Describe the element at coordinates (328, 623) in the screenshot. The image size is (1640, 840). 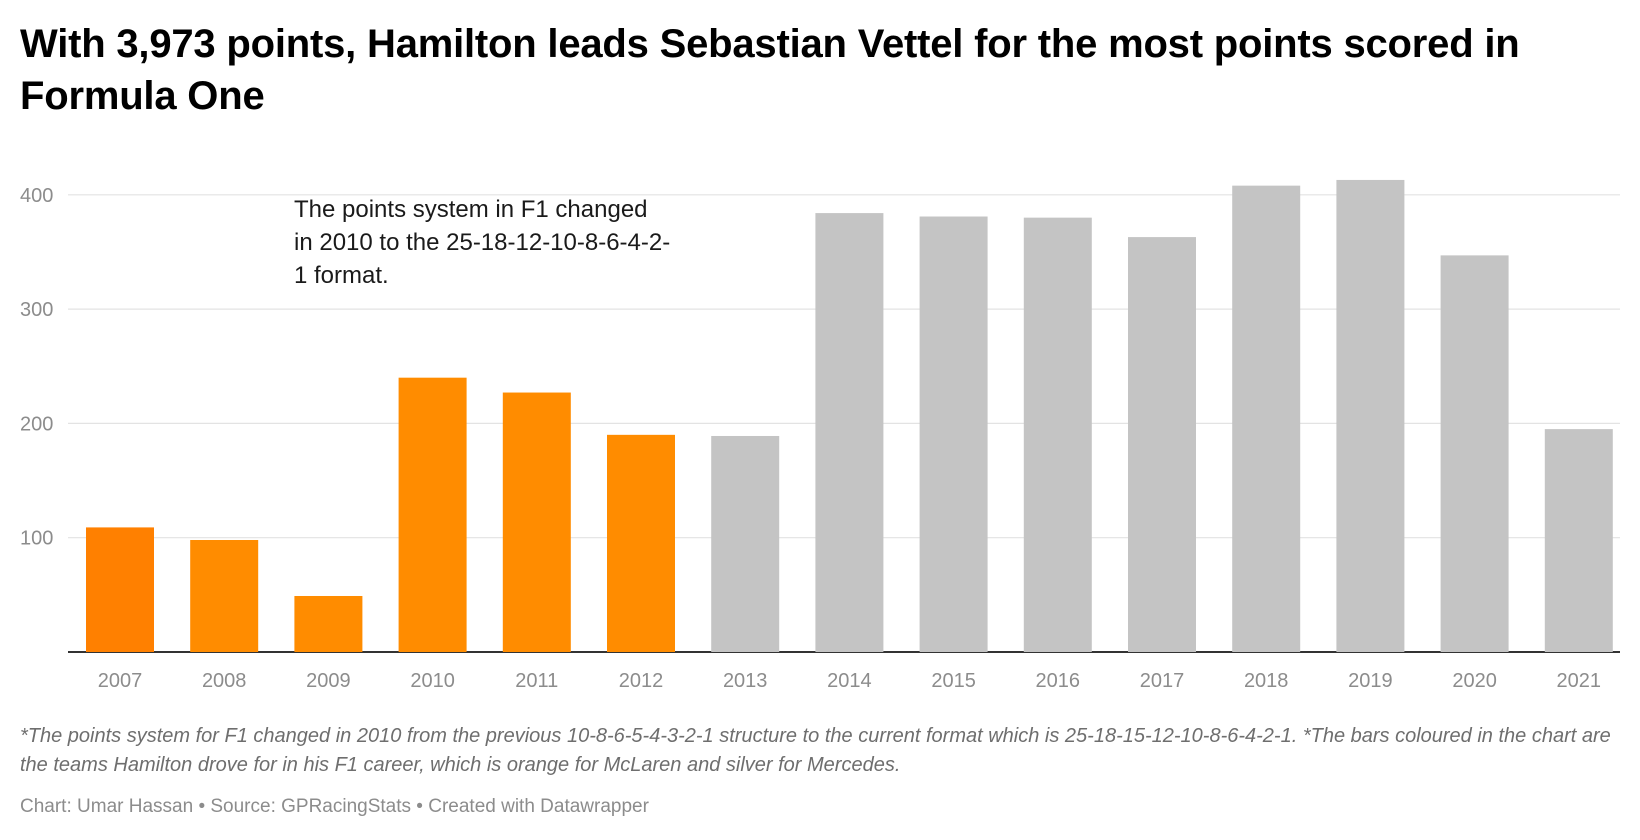
I see `bar-2009` at that location.